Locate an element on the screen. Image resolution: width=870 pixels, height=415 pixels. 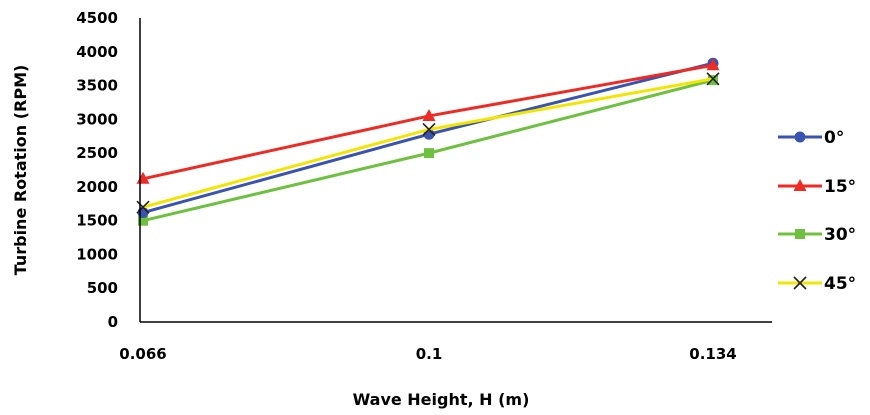
y-tick-label: 3000 is located at coordinates (97, 119).